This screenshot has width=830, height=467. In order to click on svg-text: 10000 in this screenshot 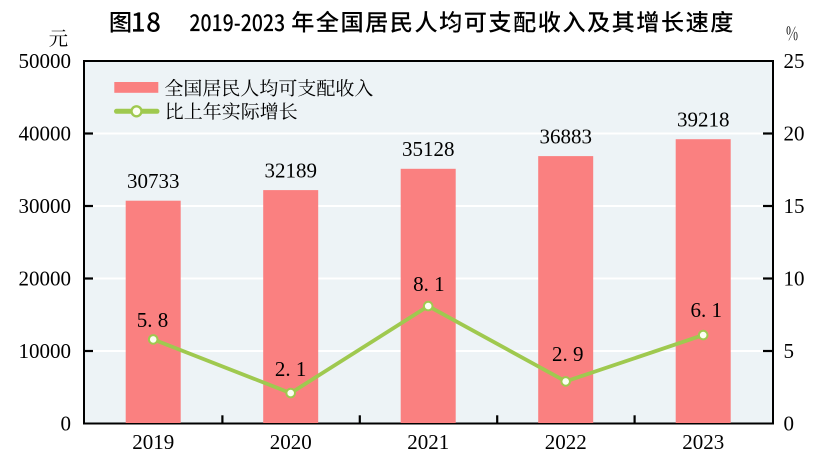, I will do `click(45, 351)`.